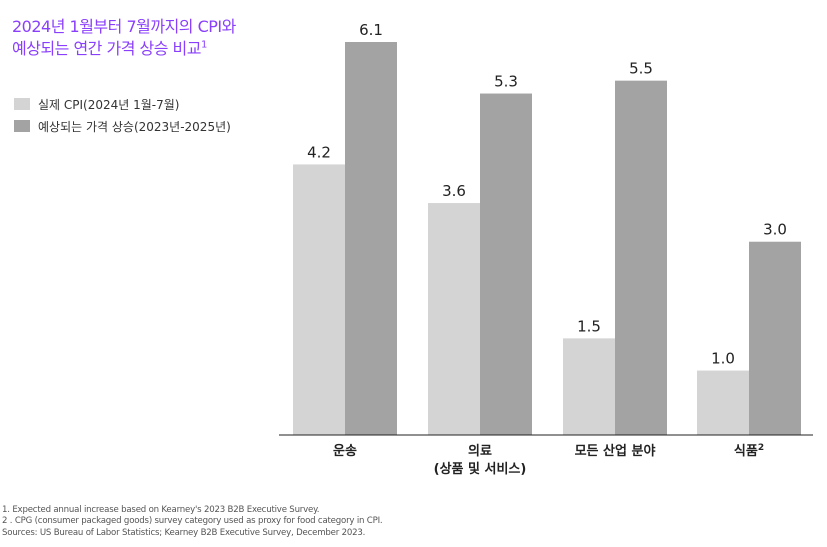  Describe the element at coordinates (589, 386) in the screenshot. I see `bar-all-industries-actual-cpi` at that location.